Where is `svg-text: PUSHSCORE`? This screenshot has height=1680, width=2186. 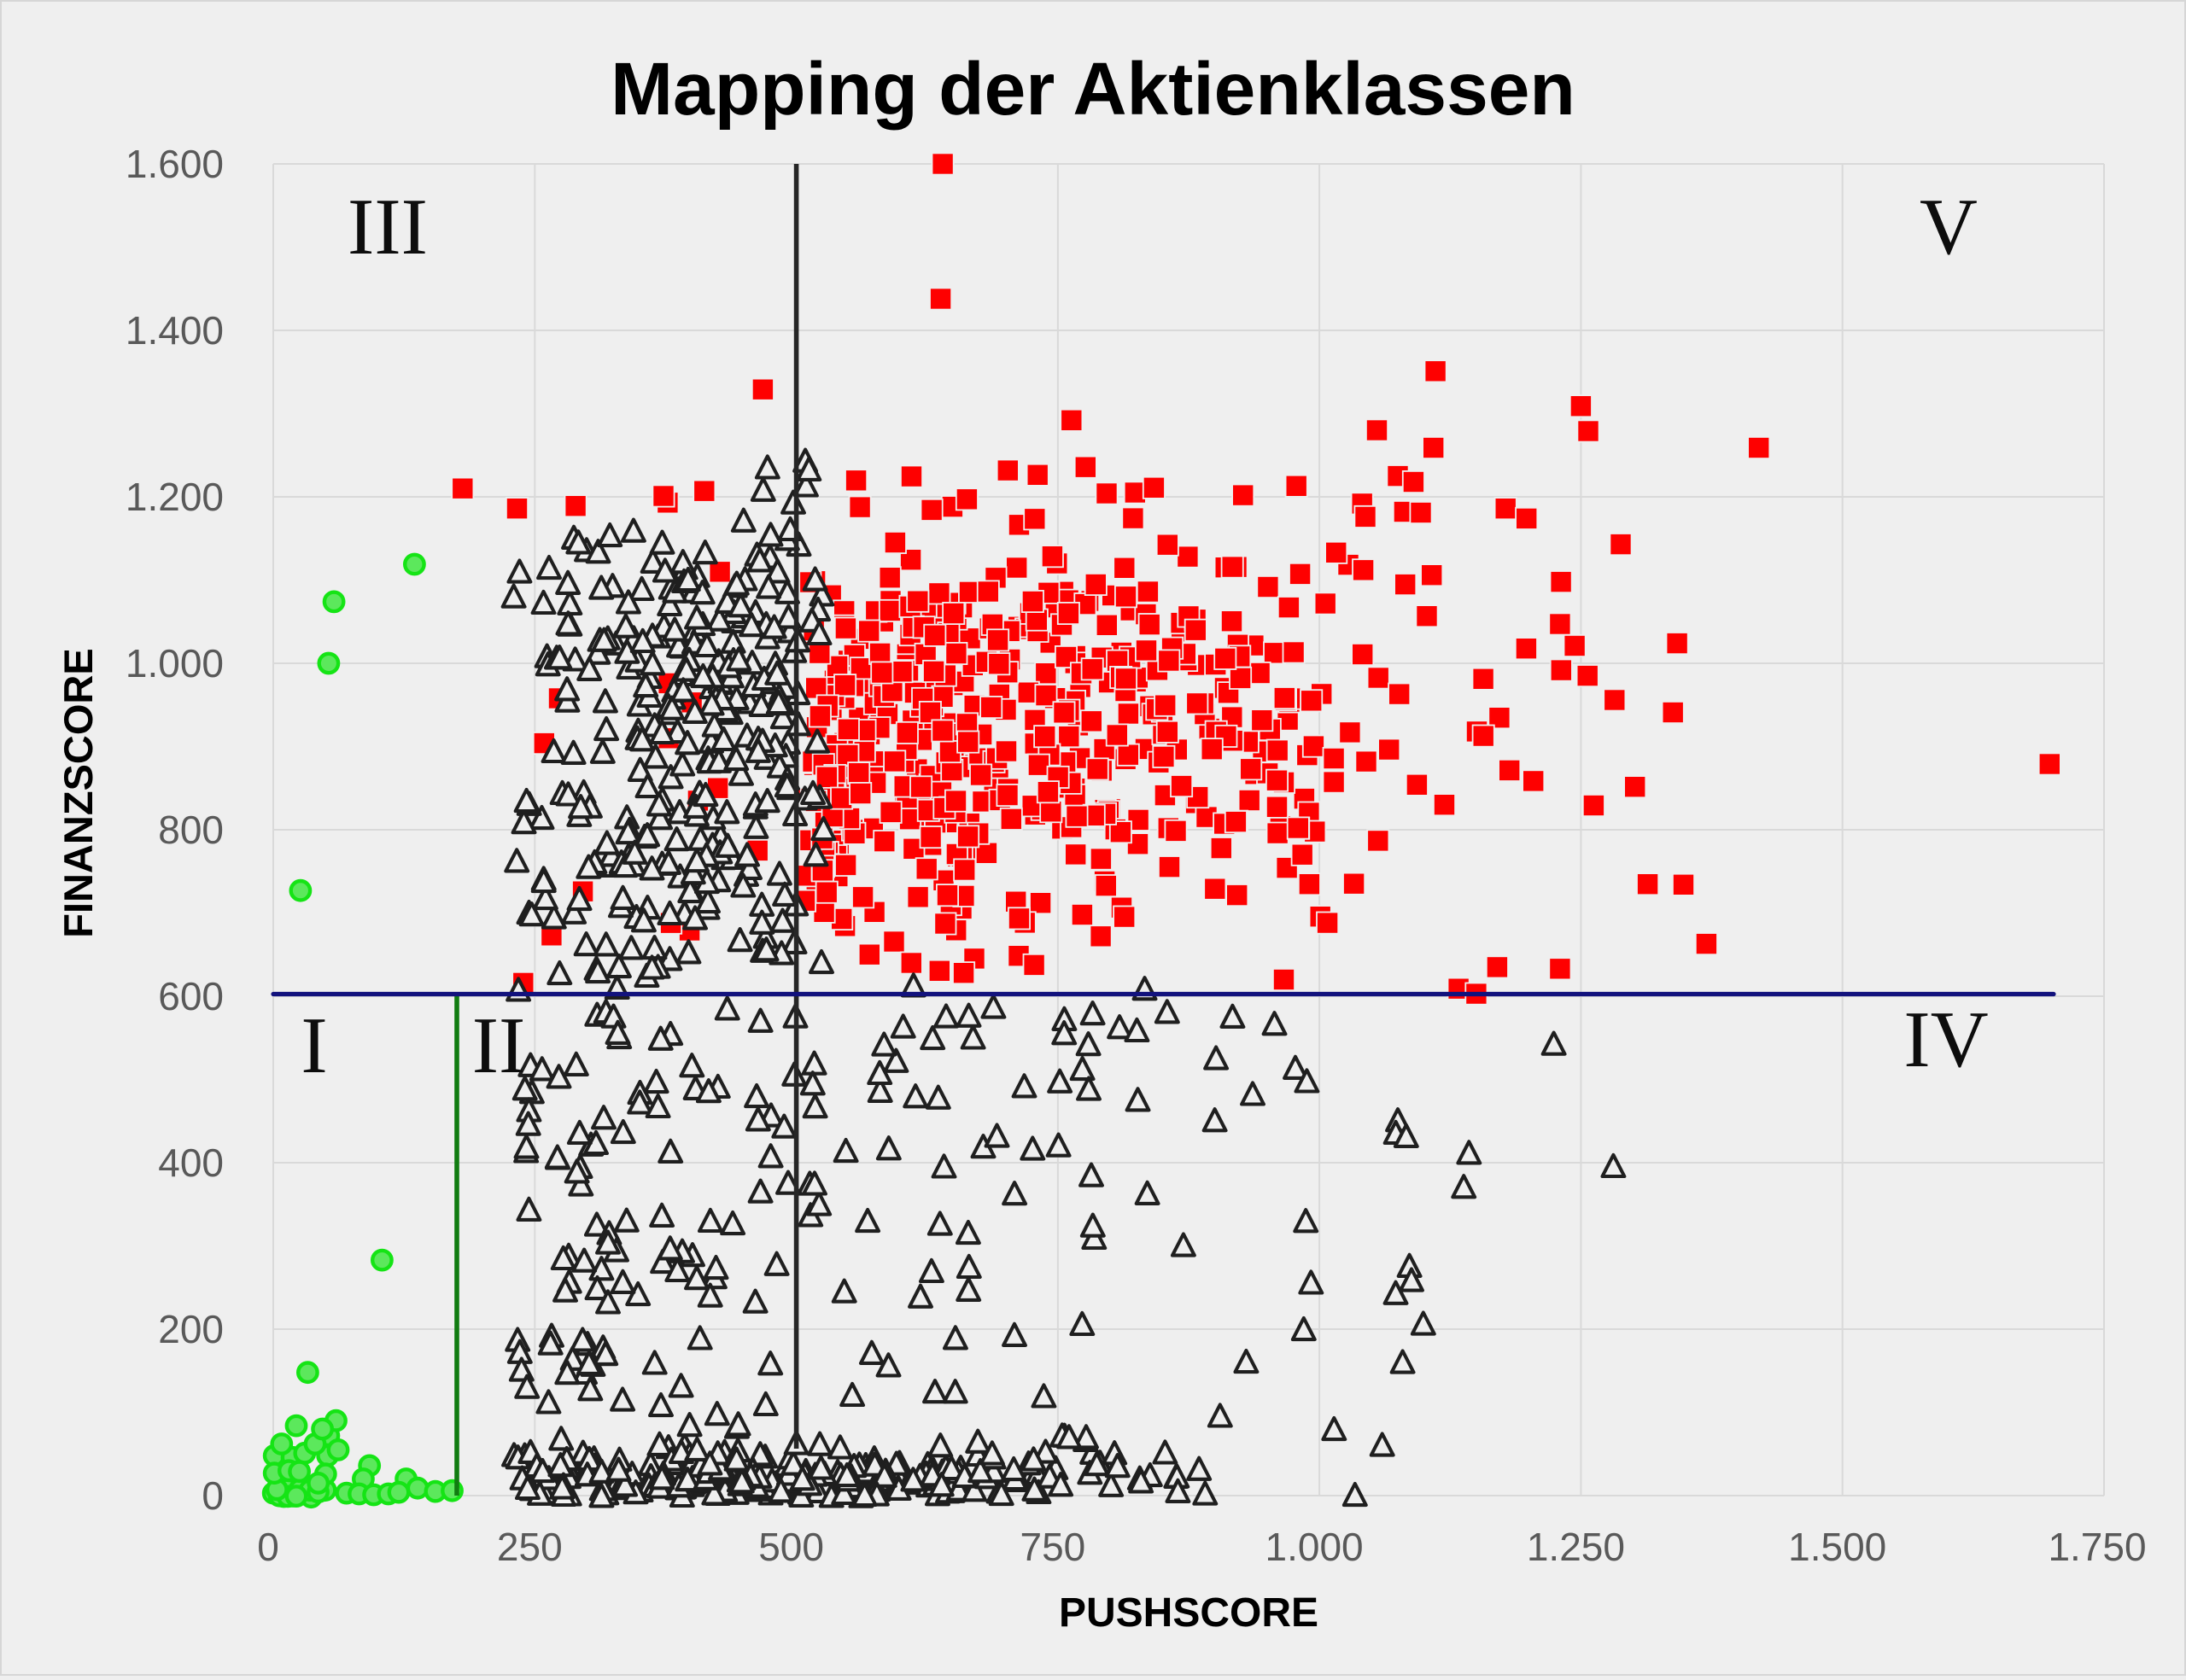
svg-text: PUSHSCORE is located at coordinates (1188, 1613).